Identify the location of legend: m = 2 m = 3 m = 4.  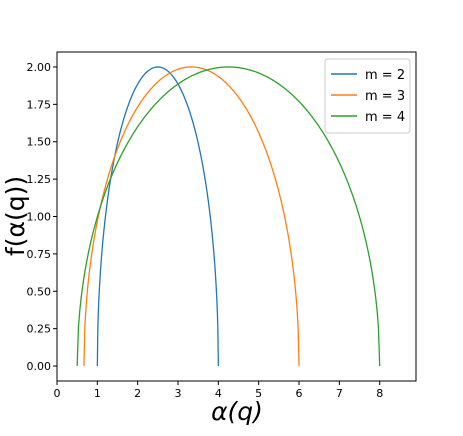
(367, 96).